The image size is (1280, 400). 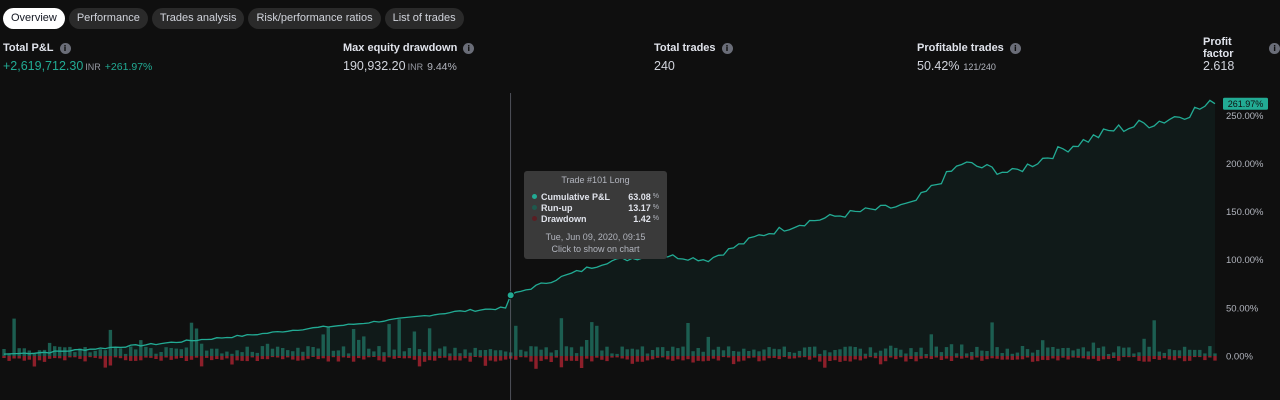 What do you see at coordinates (198, 18) in the screenshot?
I see `tab-trades-analysis: Trades analysis` at bounding box center [198, 18].